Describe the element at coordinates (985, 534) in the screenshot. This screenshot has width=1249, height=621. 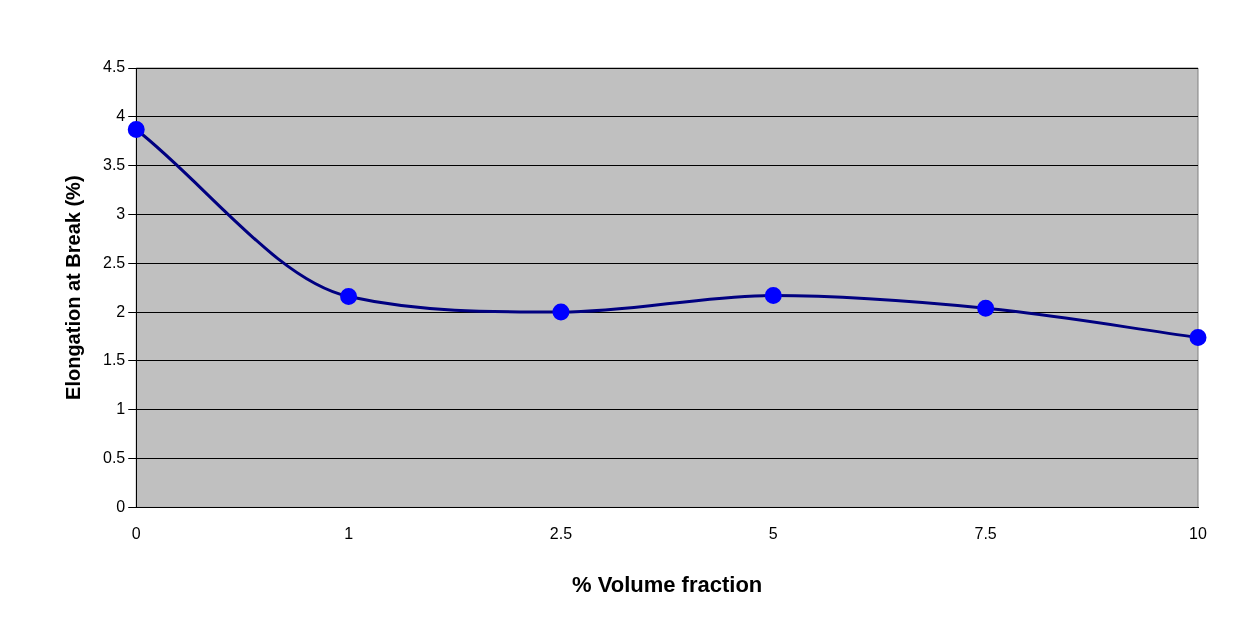
I see `x-tick-label: 7.5` at that location.